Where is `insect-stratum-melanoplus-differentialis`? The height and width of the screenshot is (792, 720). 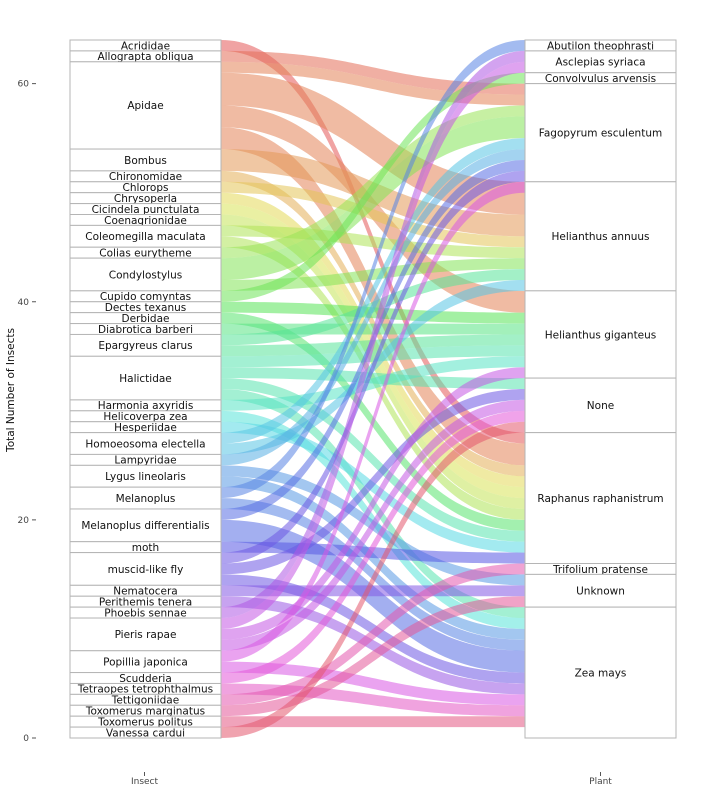
insect-stratum-melanoplus-differentialis is located at coordinates (145, 525).